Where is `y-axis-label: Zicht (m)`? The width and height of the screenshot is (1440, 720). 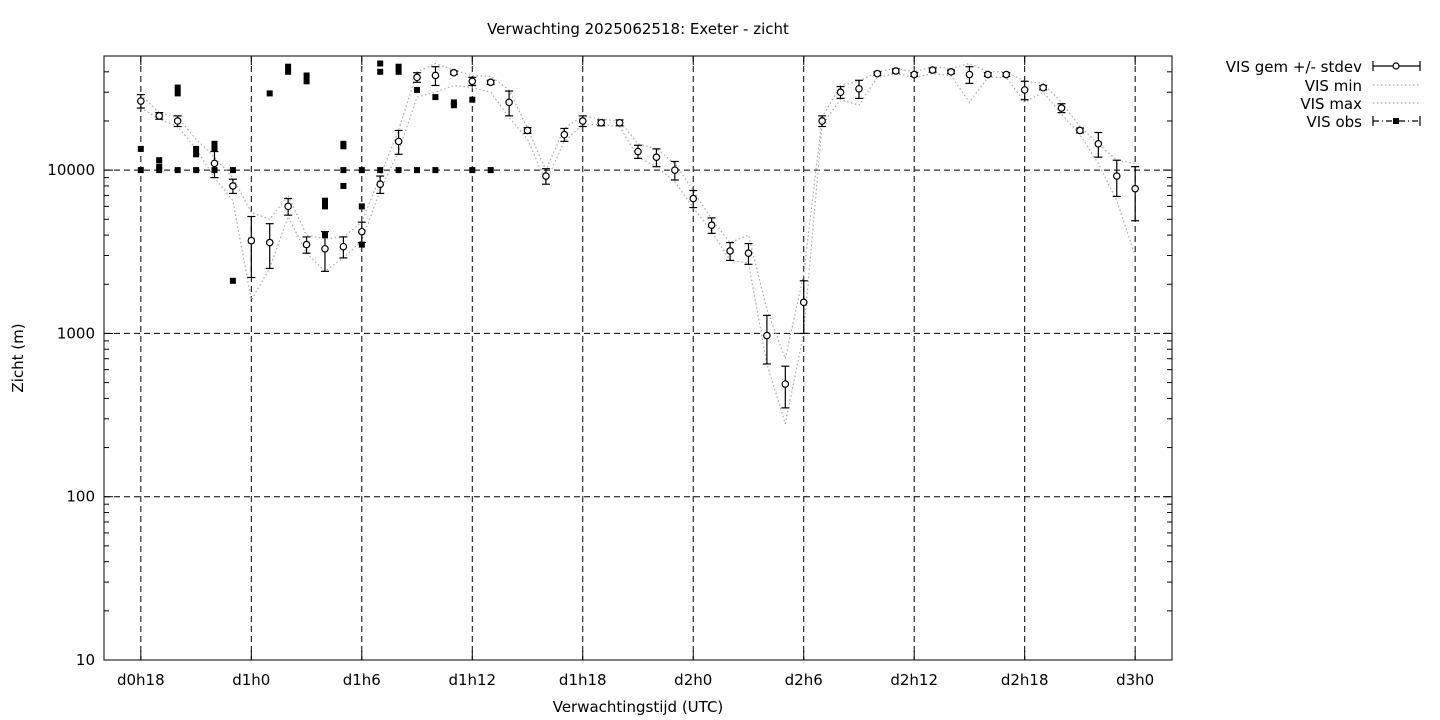 y-axis-label: Zicht (m) is located at coordinates (18, 357).